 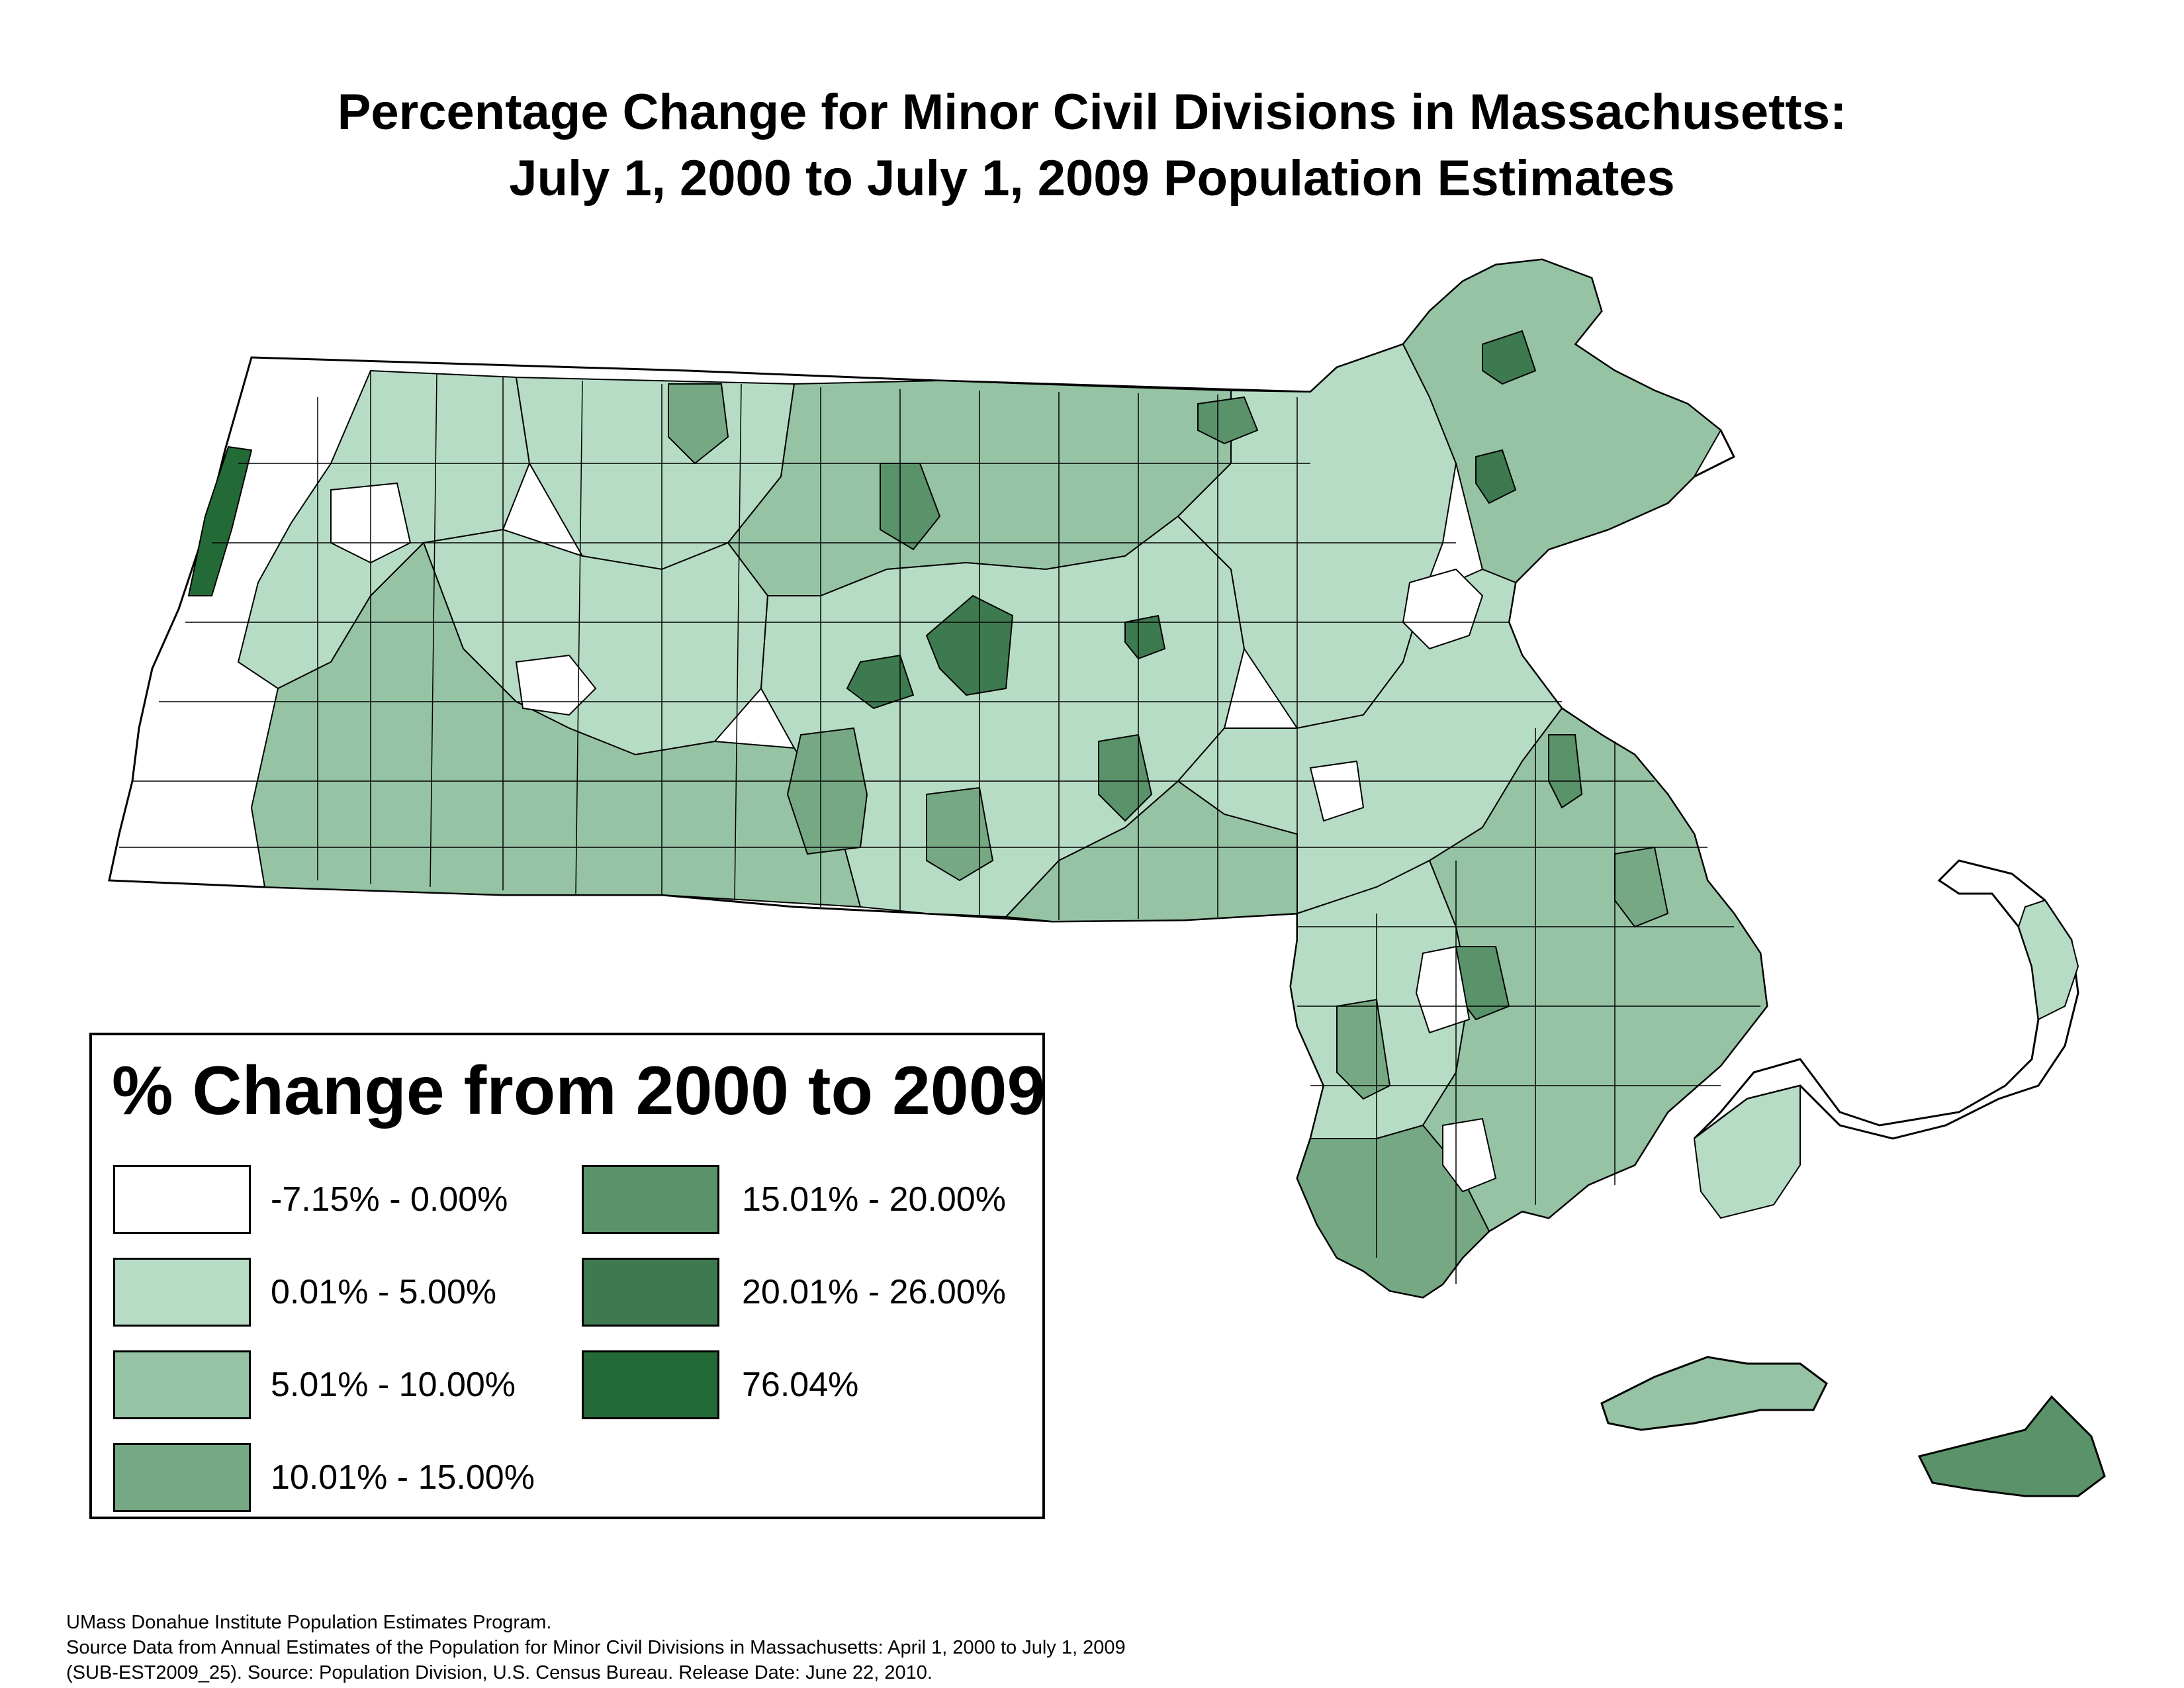 I want to click on hampden-mid-zone, so click(x=556, y=724).